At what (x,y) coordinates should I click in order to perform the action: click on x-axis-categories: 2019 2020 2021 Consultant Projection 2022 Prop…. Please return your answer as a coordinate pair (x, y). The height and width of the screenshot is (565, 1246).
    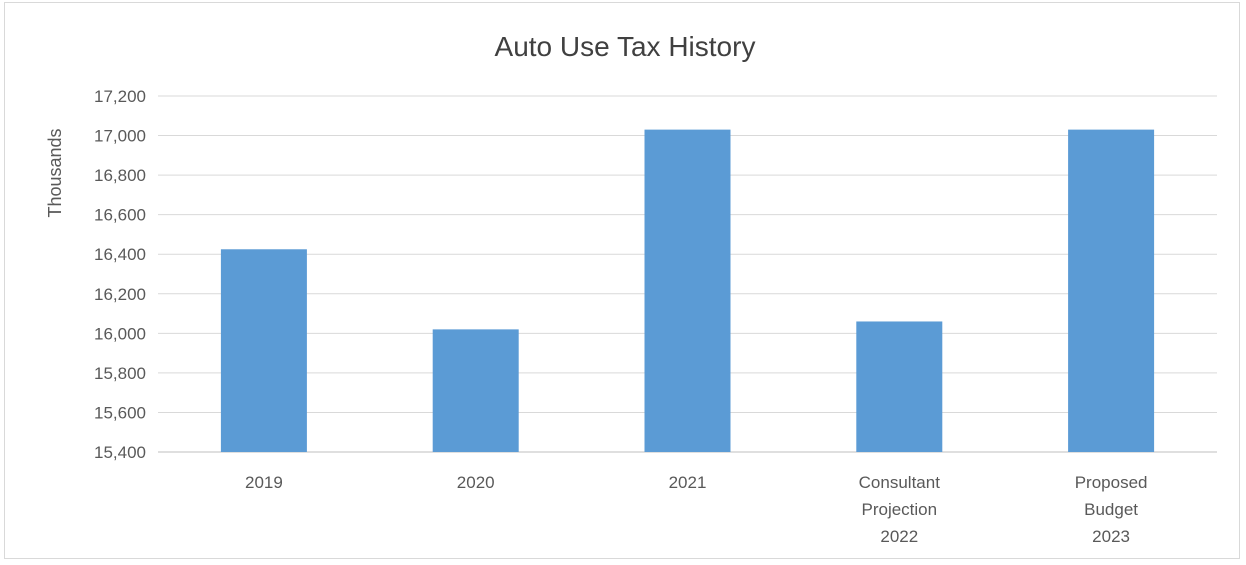
    Looking at the image, I should click on (696, 509).